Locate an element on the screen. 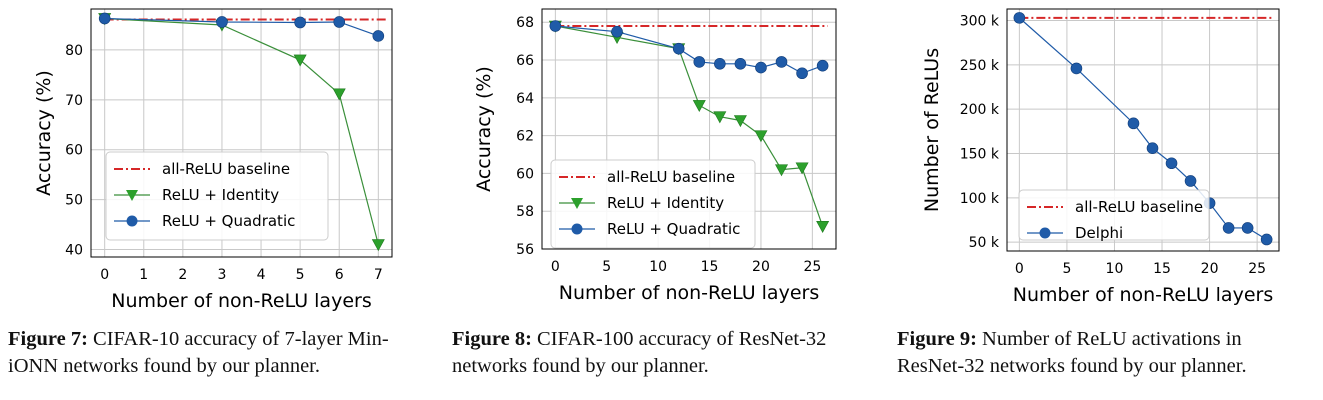 The width and height of the screenshot is (1323, 400). x-tick-label: 15 is located at coordinates (710, 267).